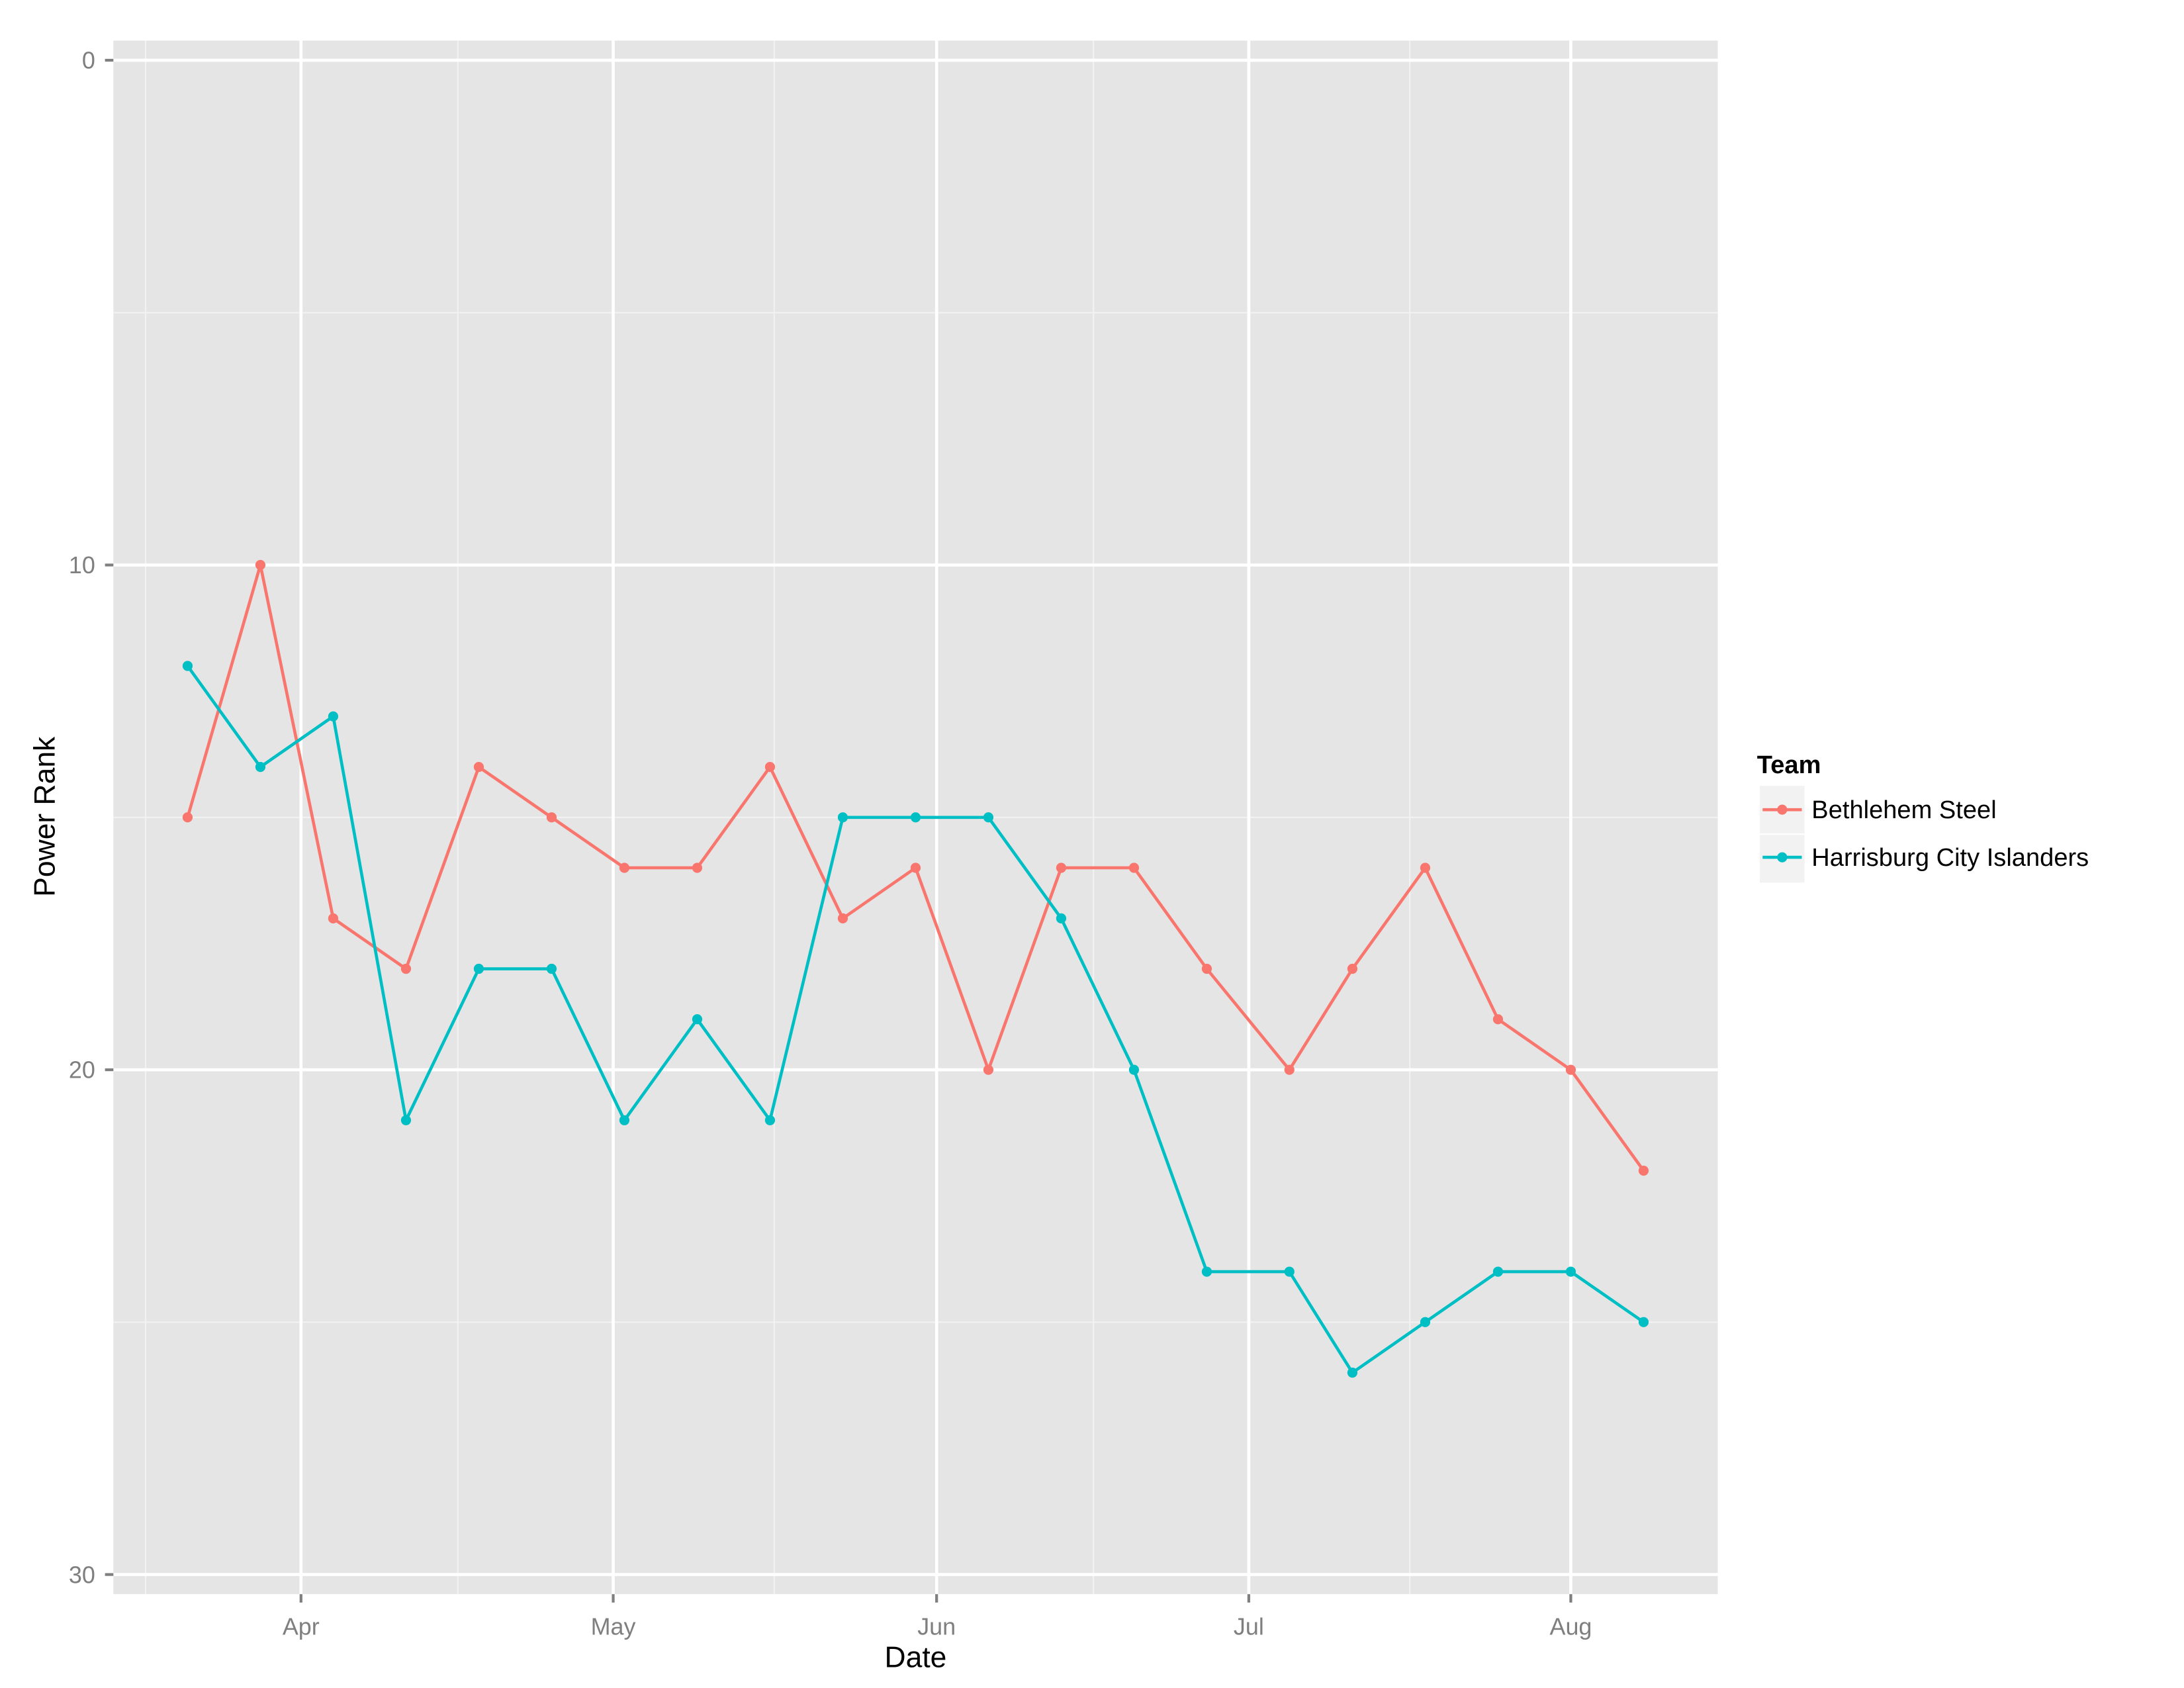 This screenshot has width=2184, height=1688. Describe the element at coordinates (916, 1657) in the screenshot. I see `x-axis-title: Date` at that location.